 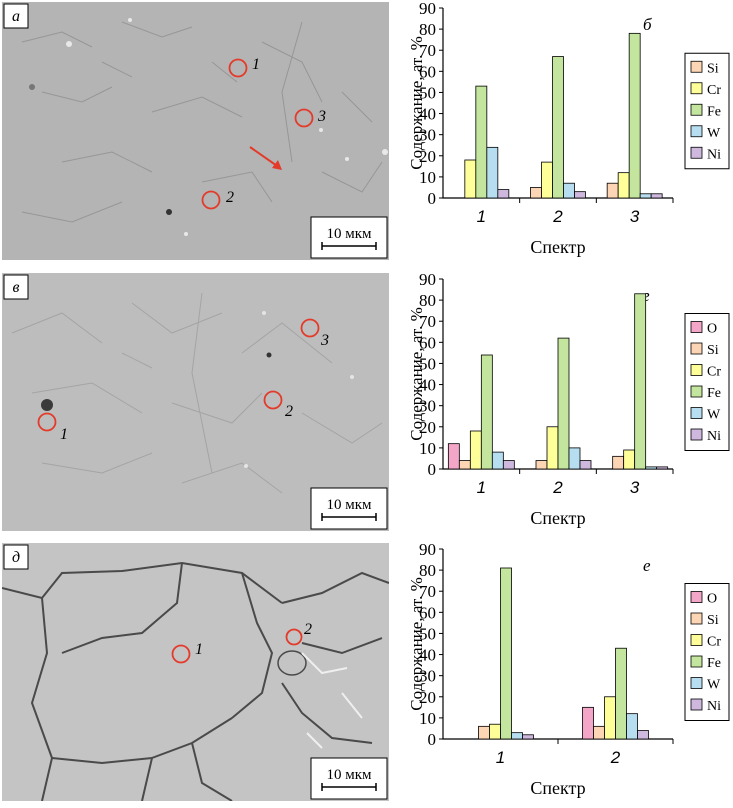 What do you see at coordinates (427, 29) in the screenshot?
I see `y-tick-label: 80` at bounding box center [427, 29].